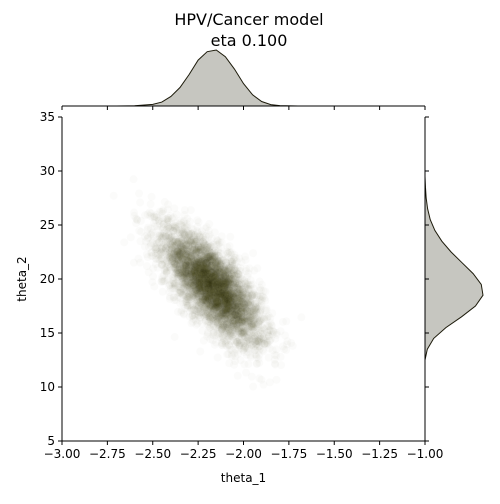 The width and height of the screenshot is (500, 504). What do you see at coordinates (249, 40) in the screenshot?
I see `chart-title-line-2: eta 0.100` at bounding box center [249, 40].